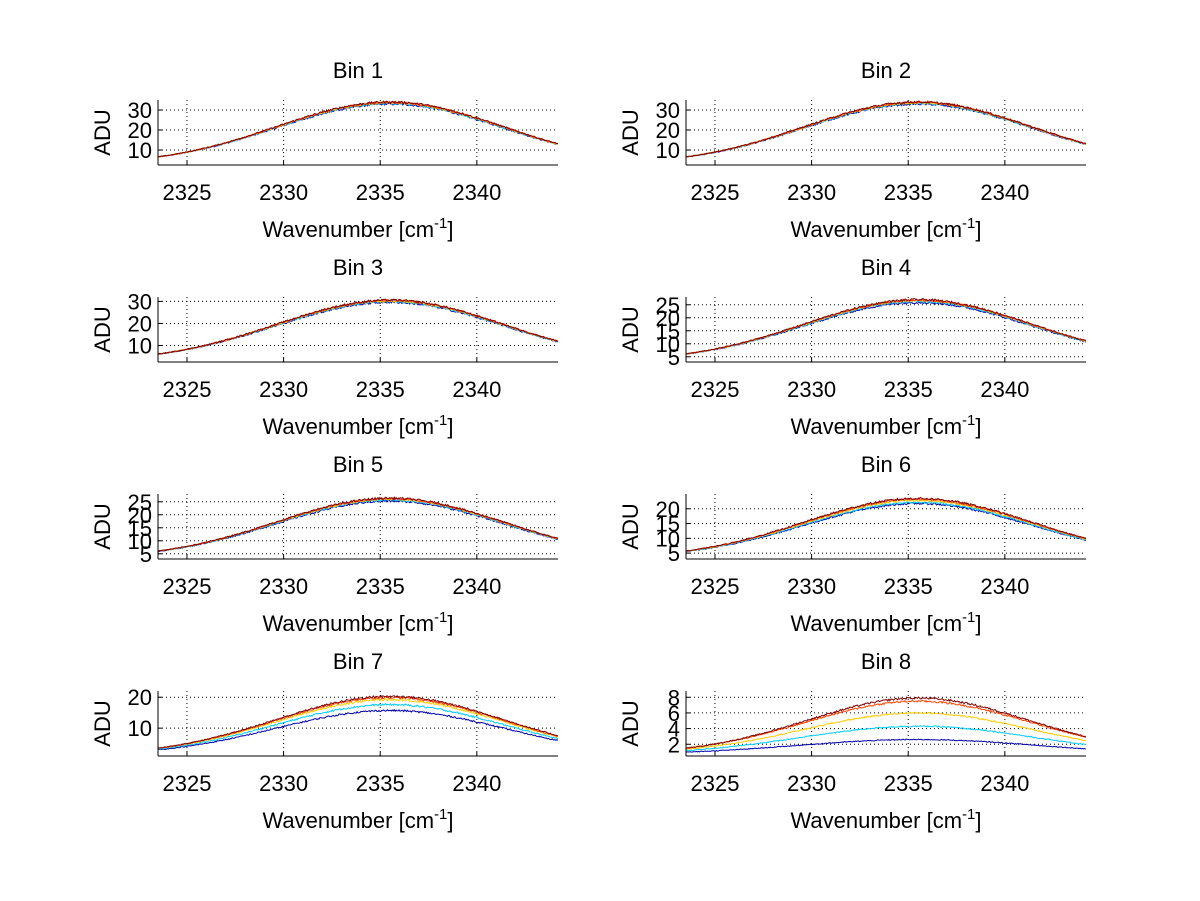 The width and height of the screenshot is (1200, 901). I want to click on y-tick-label: 4, so click(674, 729).